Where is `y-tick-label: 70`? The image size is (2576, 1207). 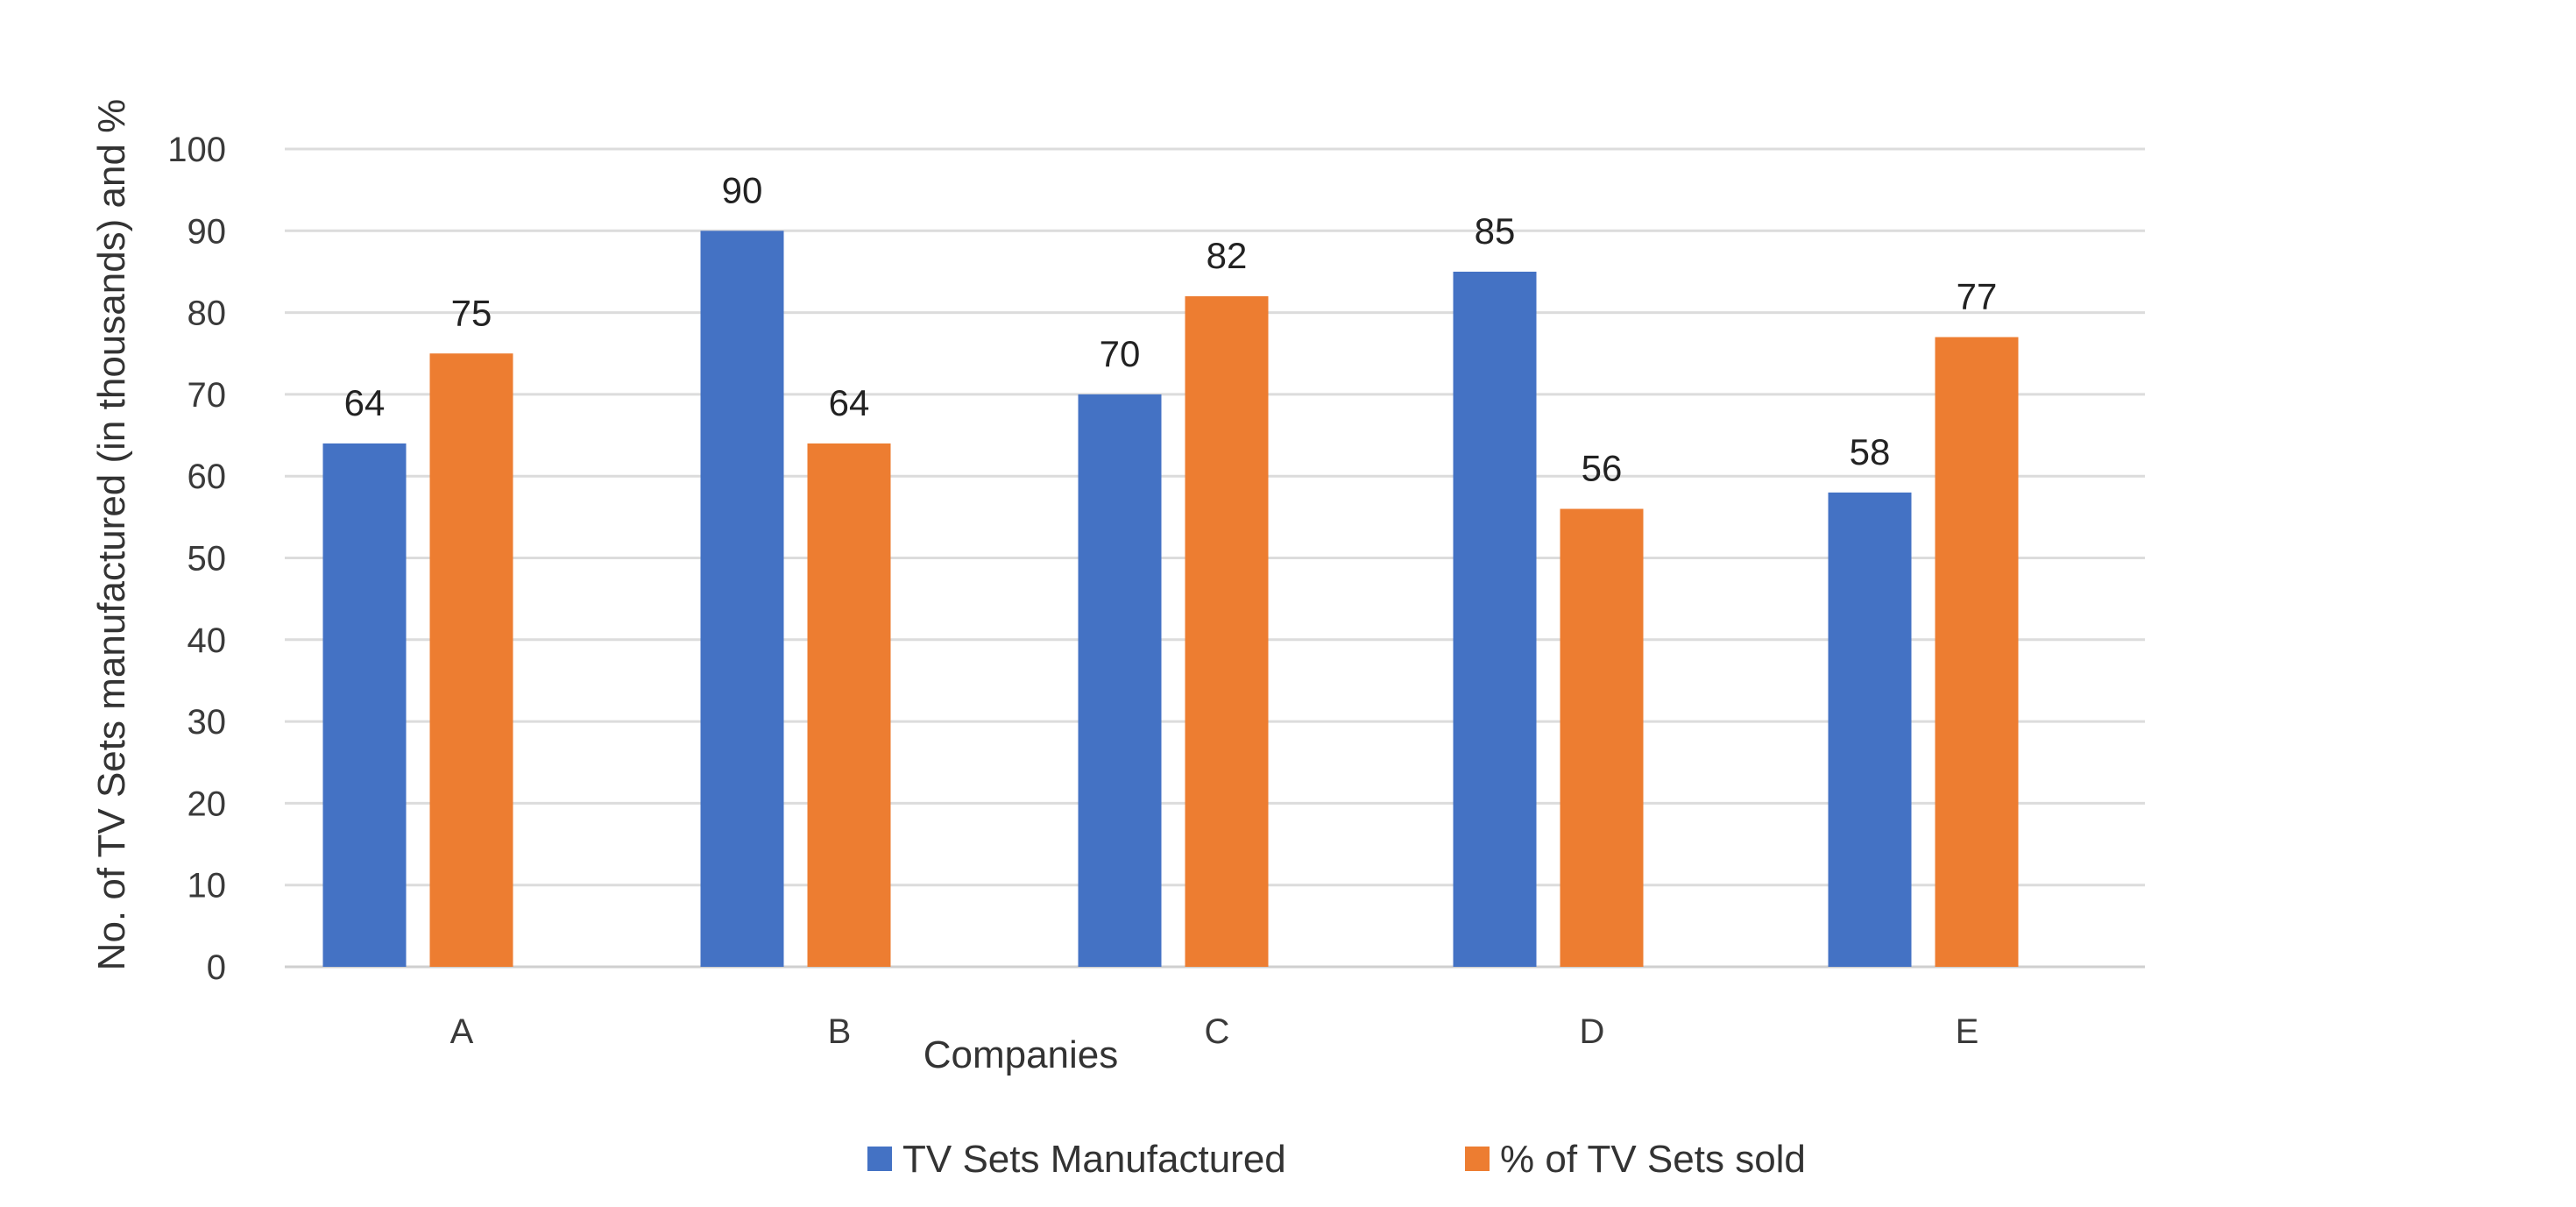
y-tick-label: 70 is located at coordinates (207, 395).